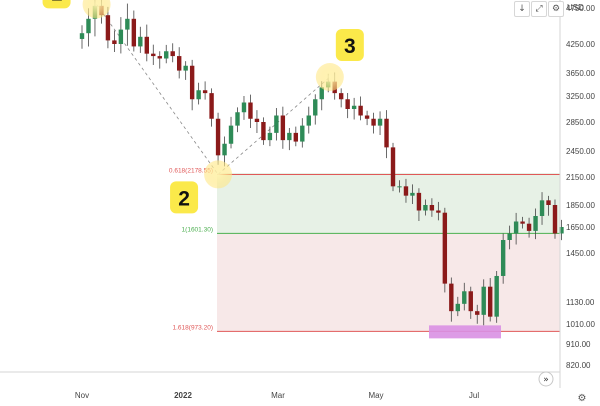  Describe the element at coordinates (465, 332) in the screenshot. I see `support-highlight-box` at that location.